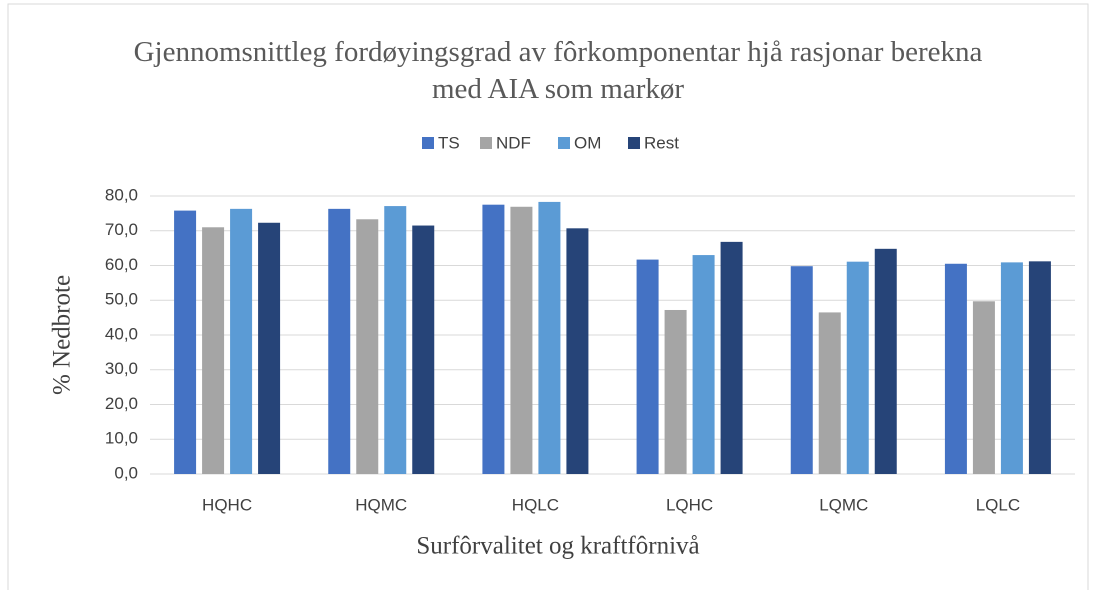  What do you see at coordinates (689, 504) in the screenshot?
I see `x-tick-label: LQHC` at bounding box center [689, 504].